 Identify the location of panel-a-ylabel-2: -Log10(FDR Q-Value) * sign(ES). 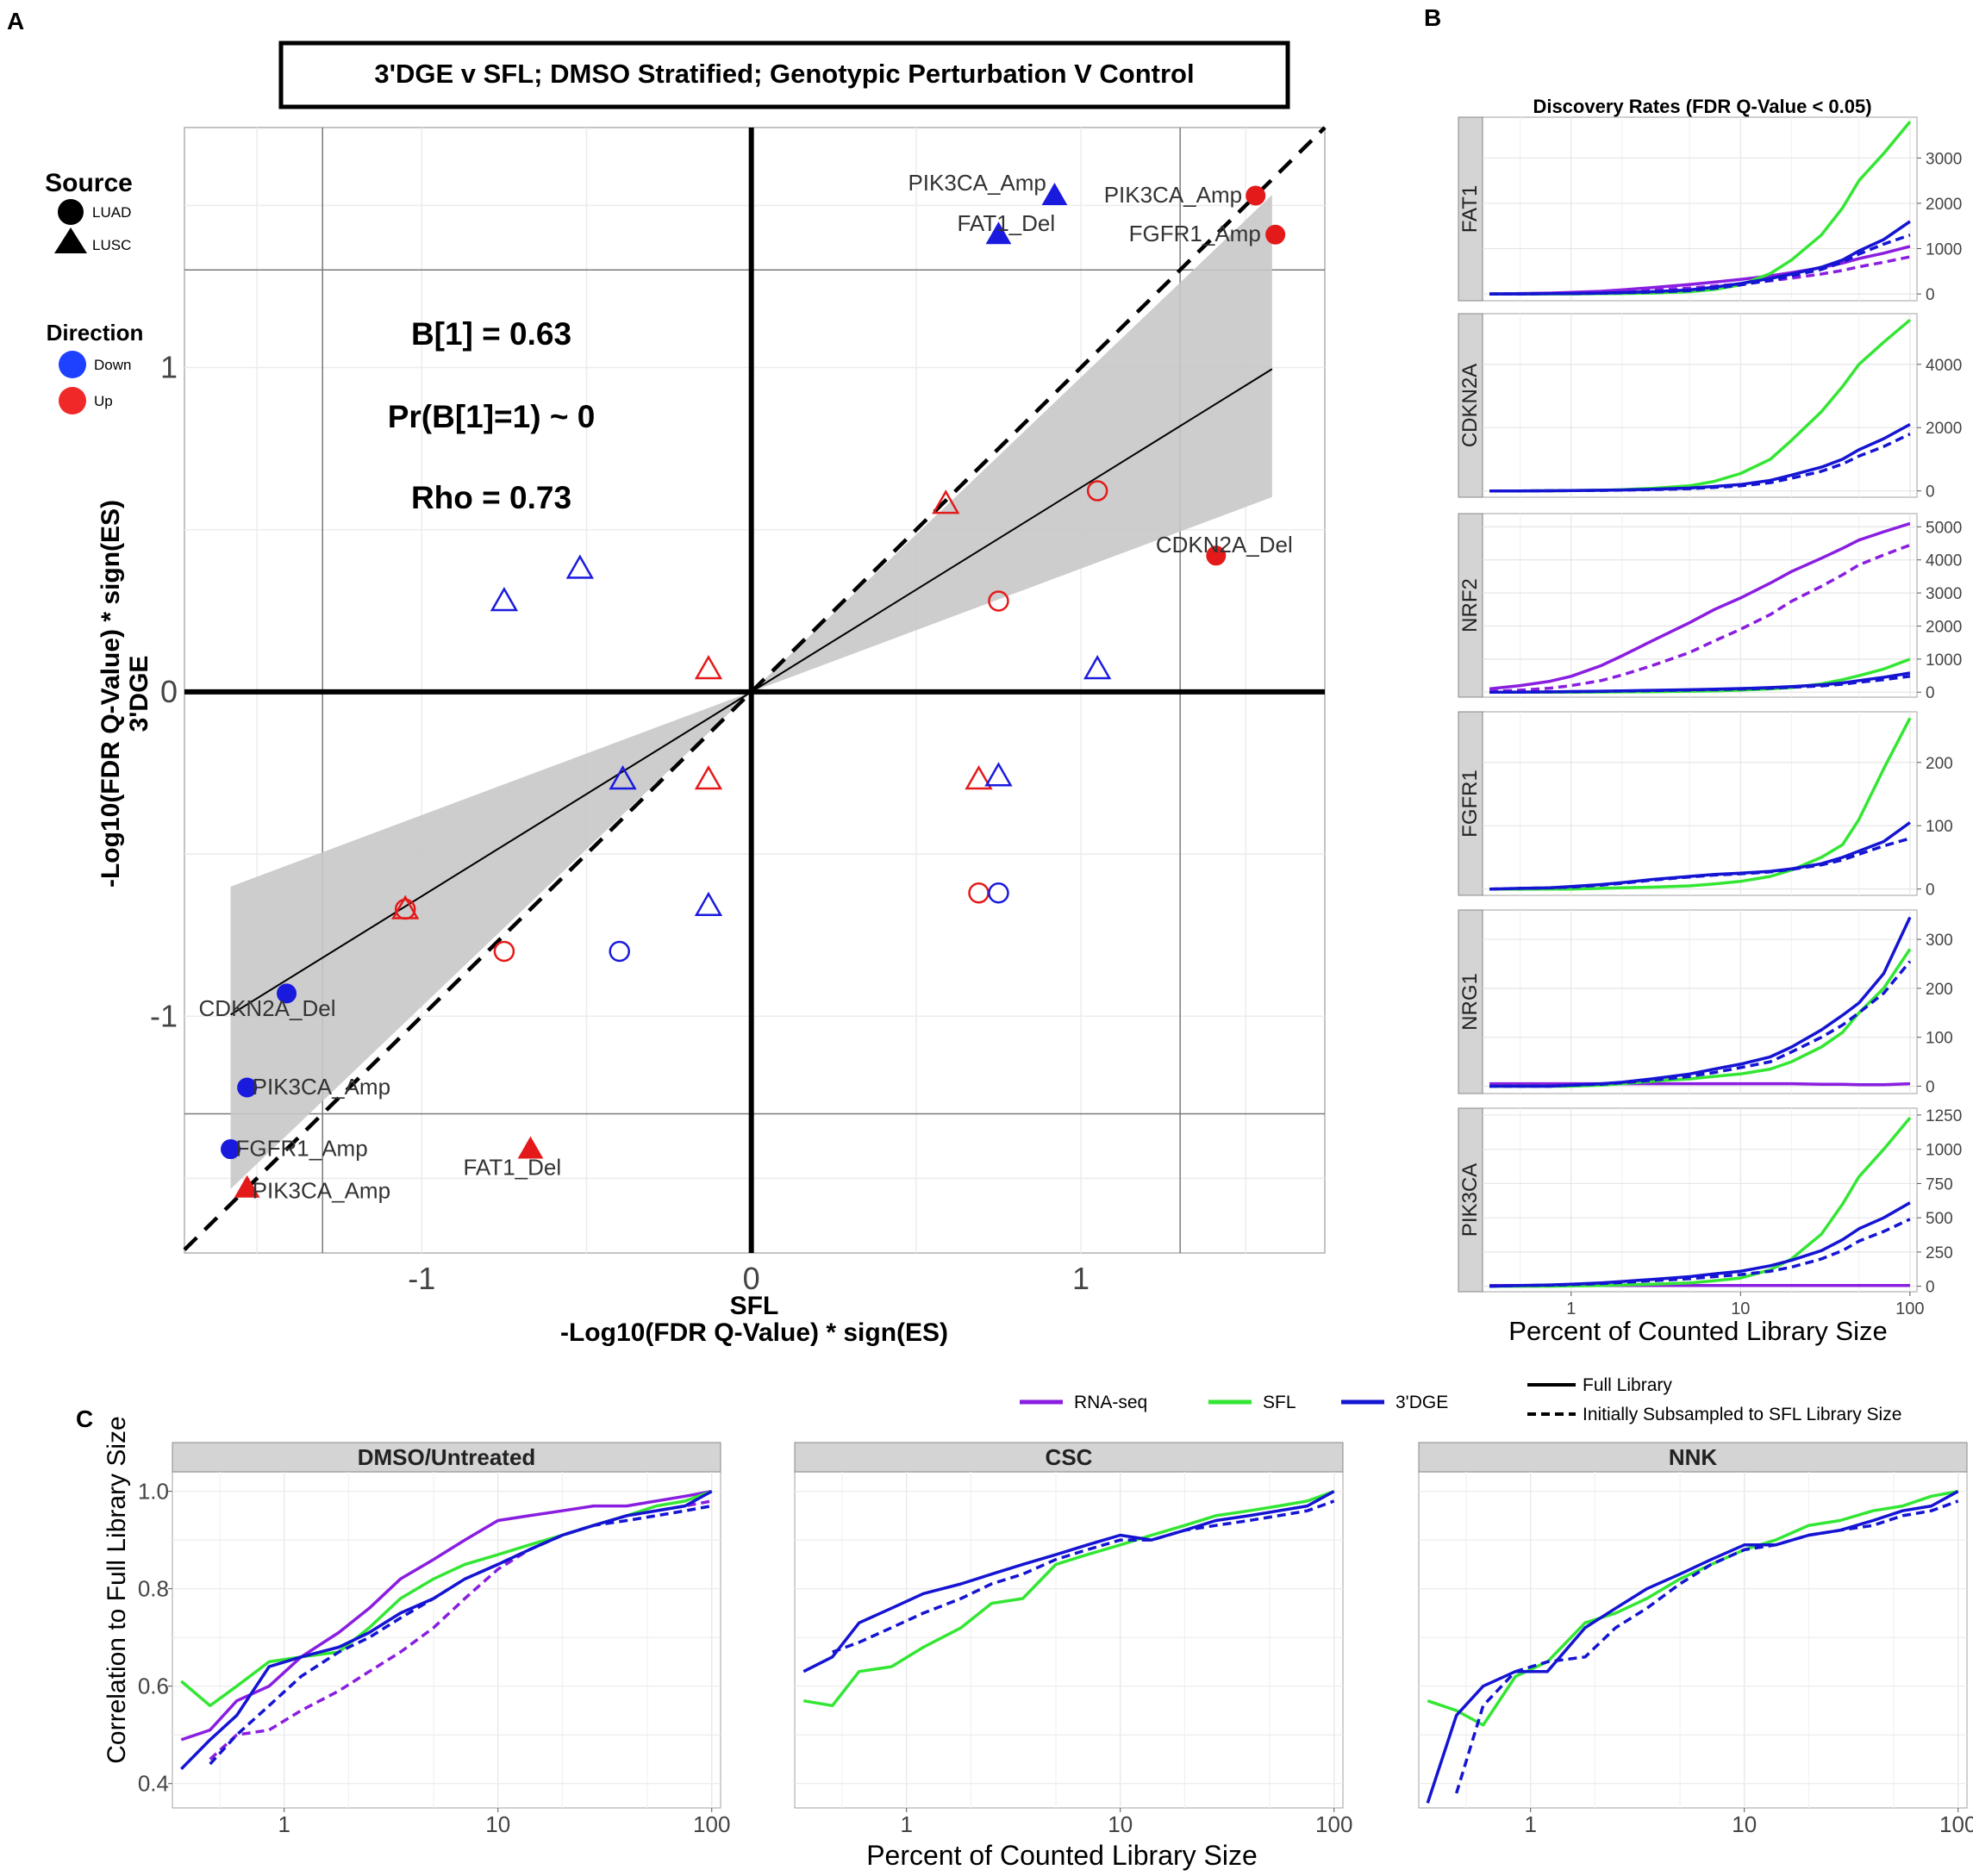
(111, 694).